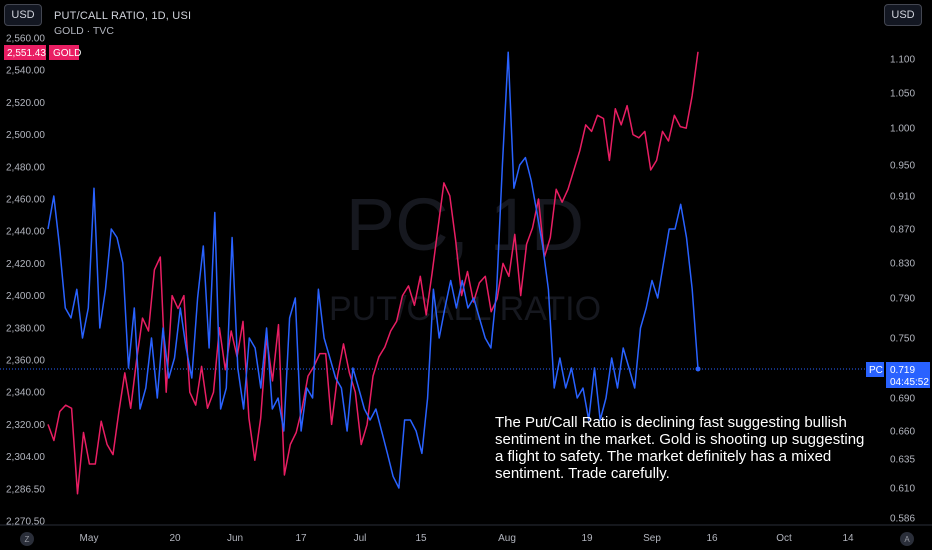  Describe the element at coordinates (698, 369) in the screenshot. I see `pc-last-point` at that location.